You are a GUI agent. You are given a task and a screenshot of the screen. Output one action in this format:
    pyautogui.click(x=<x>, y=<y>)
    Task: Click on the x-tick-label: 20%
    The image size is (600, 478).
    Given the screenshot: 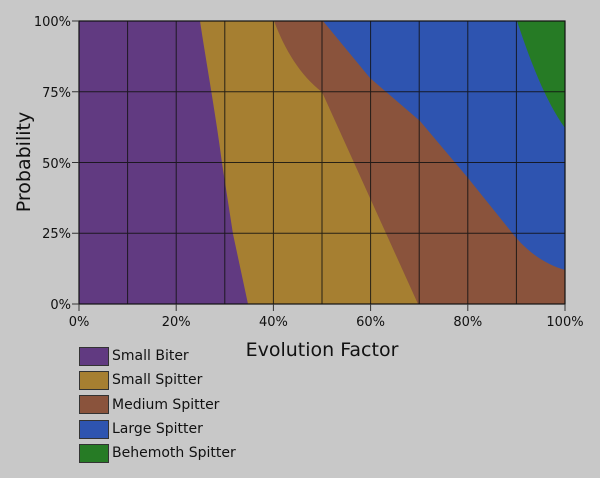 What is the action you would take?
    pyautogui.click(x=176, y=322)
    